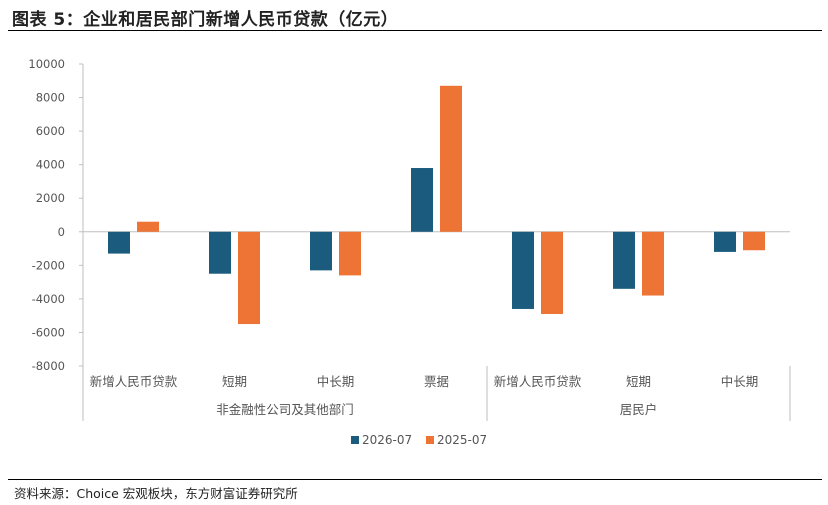 The image size is (828, 505). What do you see at coordinates (415, 30) in the screenshot?
I see `title-underline` at bounding box center [415, 30].